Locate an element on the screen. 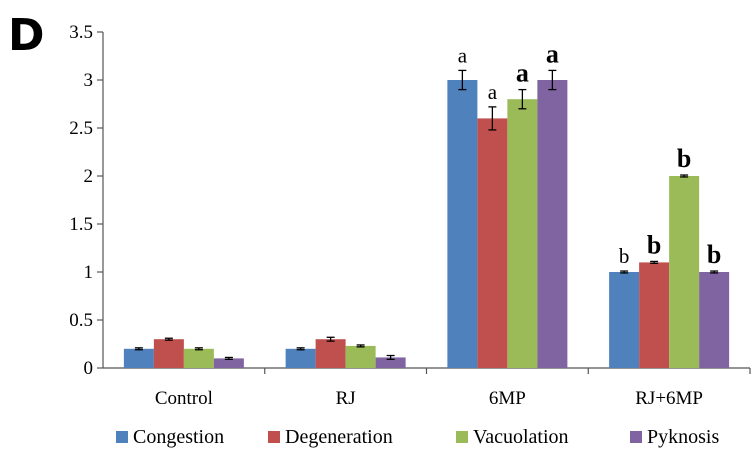  legend-label: Vacuolation is located at coordinates (521, 437).